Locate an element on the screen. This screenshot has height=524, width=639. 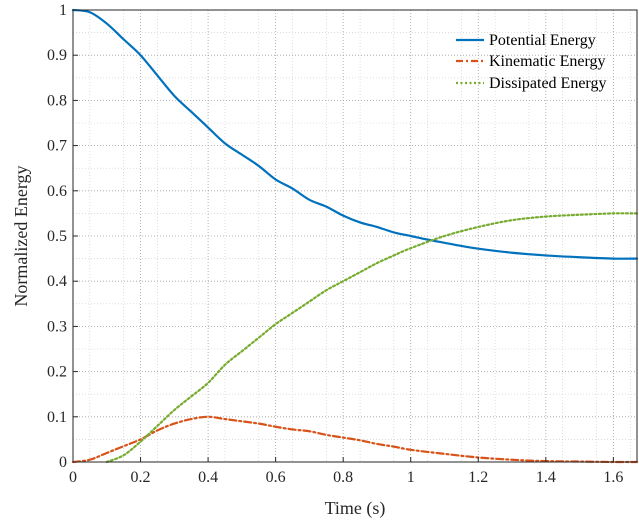
x-tick-label: 0.8 is located at coordinates (343, 477).